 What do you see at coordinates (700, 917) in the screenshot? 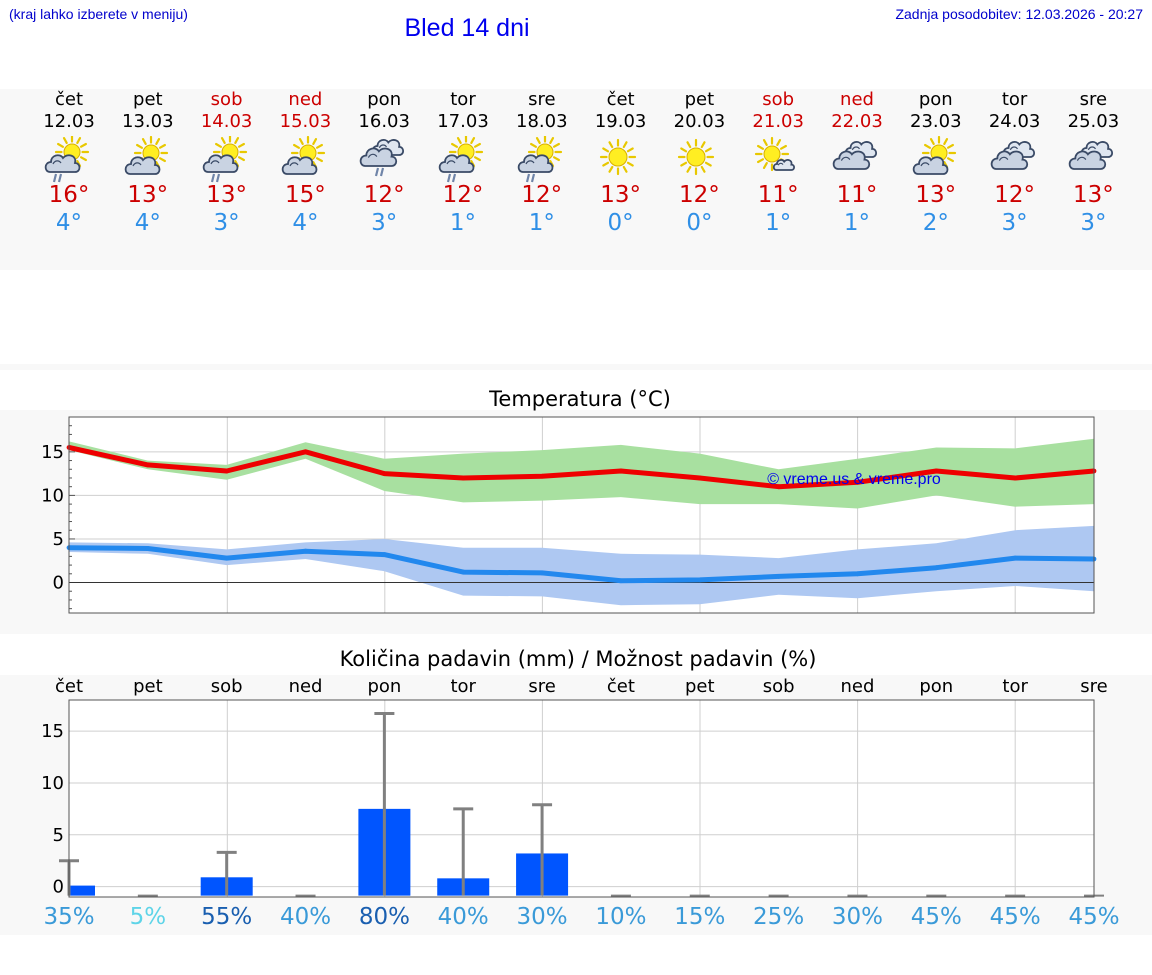
I see `precipitation-probability: 15%` at bounding box center [700, 917].